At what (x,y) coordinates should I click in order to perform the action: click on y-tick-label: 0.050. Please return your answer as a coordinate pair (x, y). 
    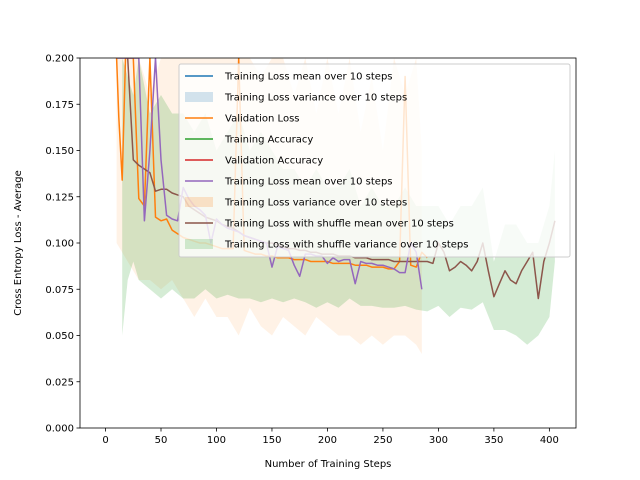
    Looking at the image, I should click on (59, 336).